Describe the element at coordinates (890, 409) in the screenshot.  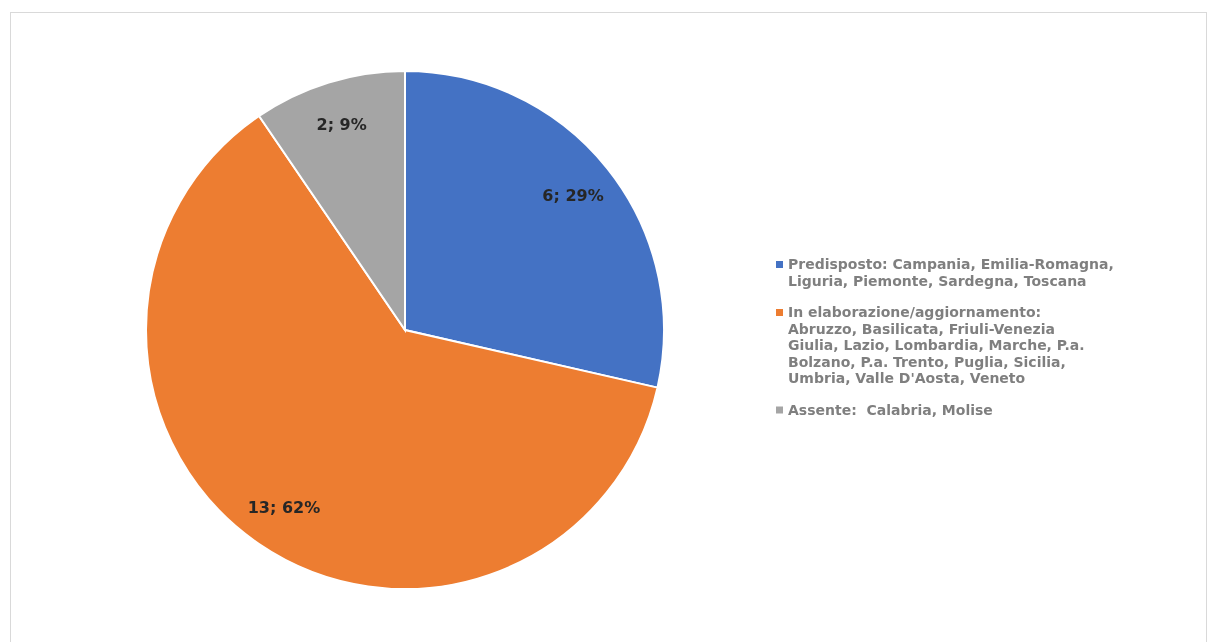
I see `legend-label: Assente: Calabria, Molise` at that location.